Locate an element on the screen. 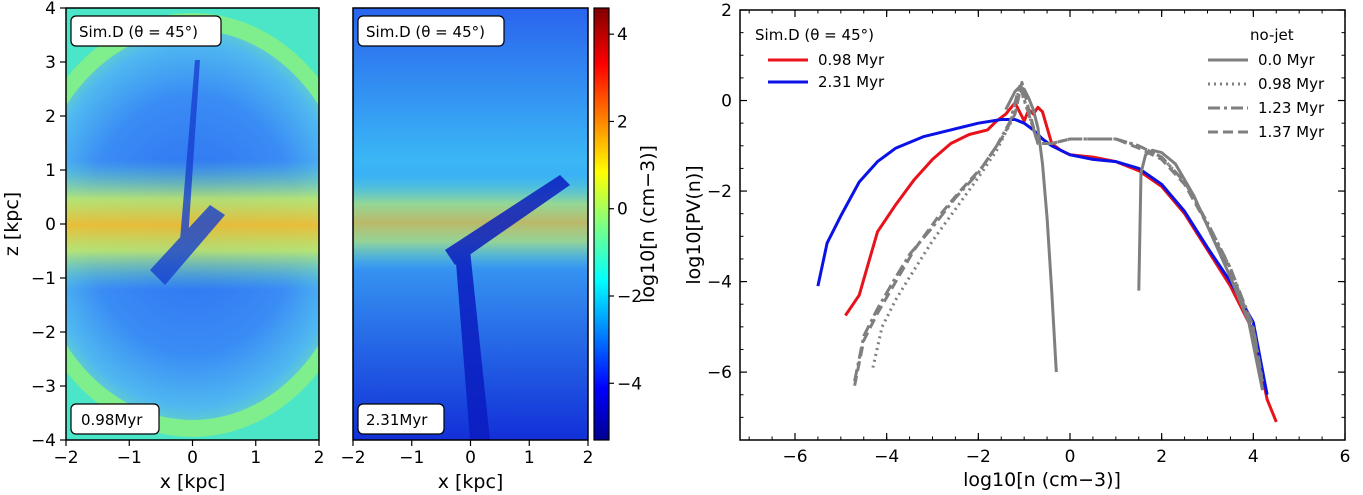 Image resolution: width=1363 pixels, height=495 pixels. legend-right-title: no-jet is located at coordinates (1272, 35).